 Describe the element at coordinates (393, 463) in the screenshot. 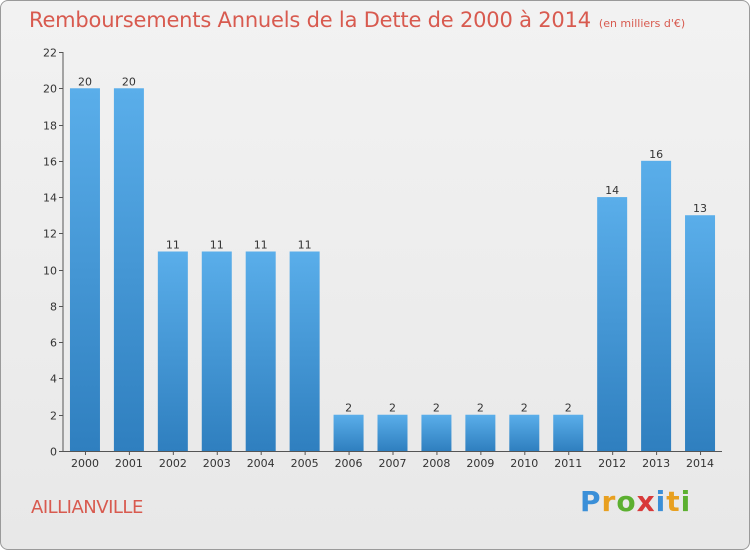

I see `x-tick-label: 2007` at that location.